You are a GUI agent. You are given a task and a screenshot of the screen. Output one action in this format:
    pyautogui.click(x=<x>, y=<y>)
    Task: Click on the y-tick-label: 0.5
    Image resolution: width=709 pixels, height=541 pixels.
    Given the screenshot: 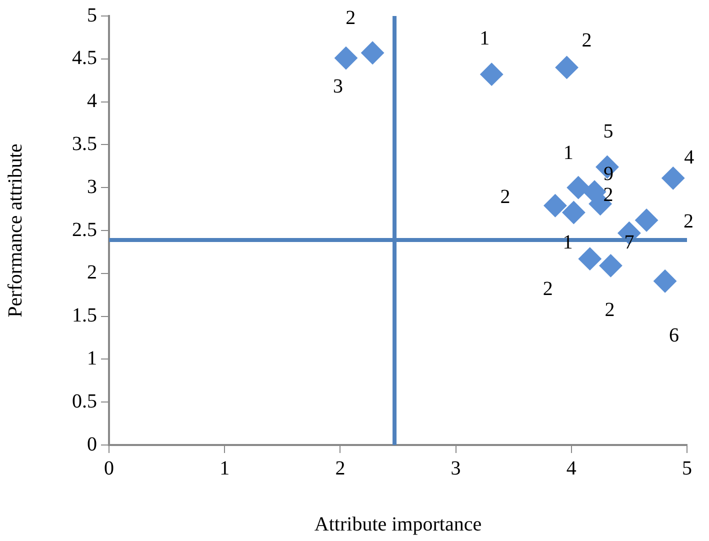 What is the action you would take?
    pyautogui.click(x=84, y=401)
    